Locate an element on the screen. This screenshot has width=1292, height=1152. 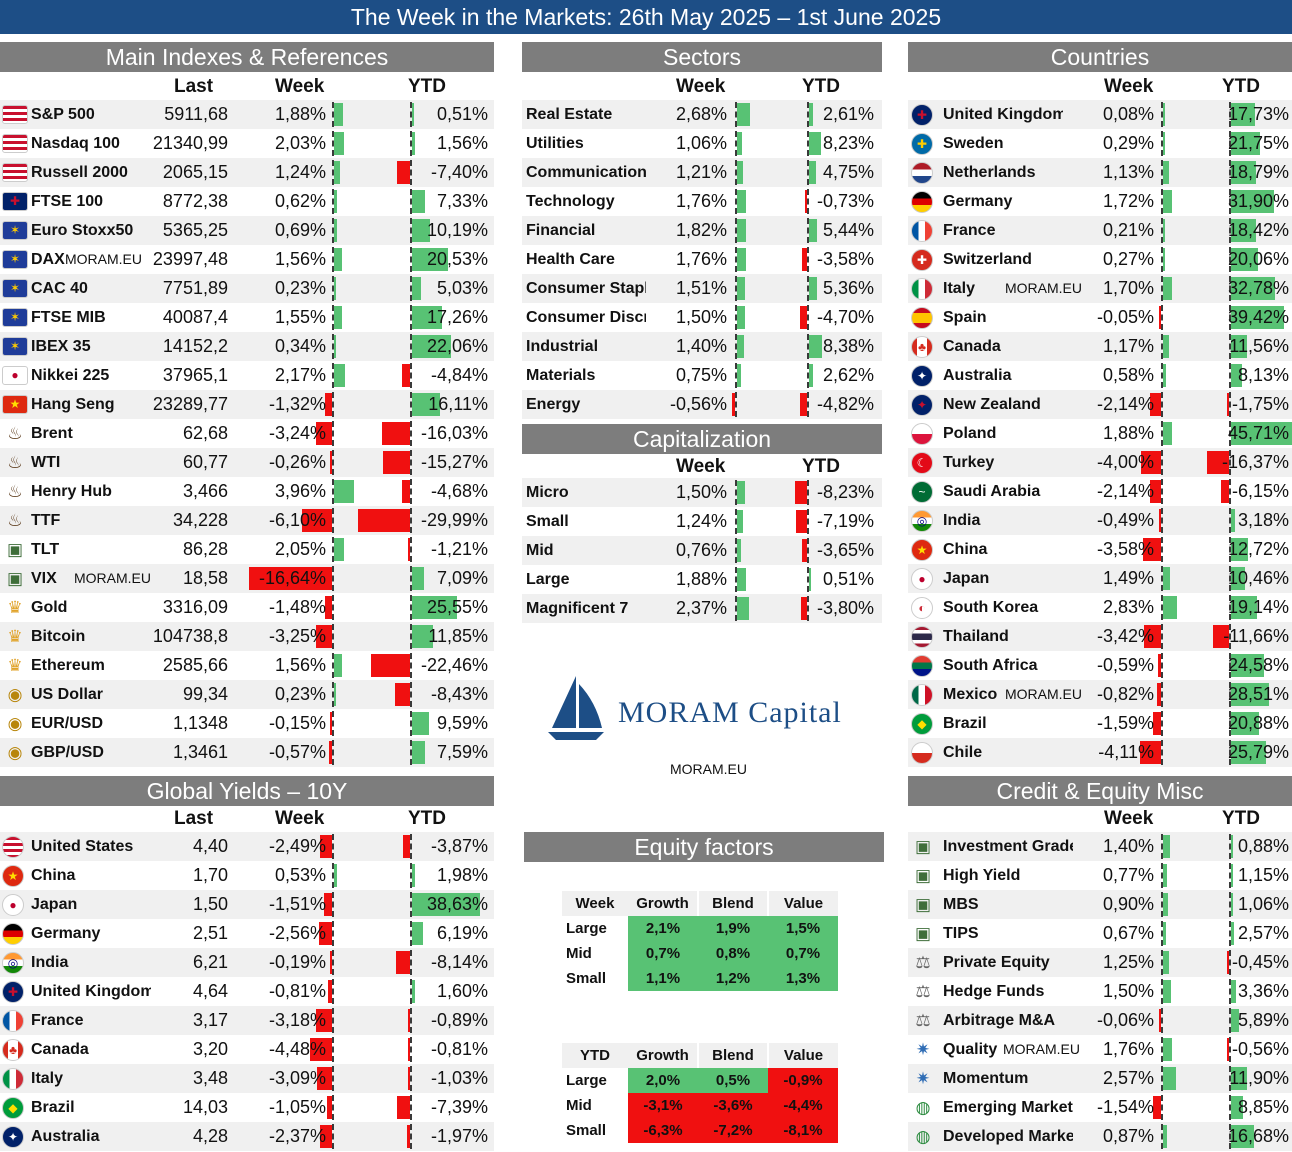
week-value: 1,76% is located at coordinates (1128, 1049).